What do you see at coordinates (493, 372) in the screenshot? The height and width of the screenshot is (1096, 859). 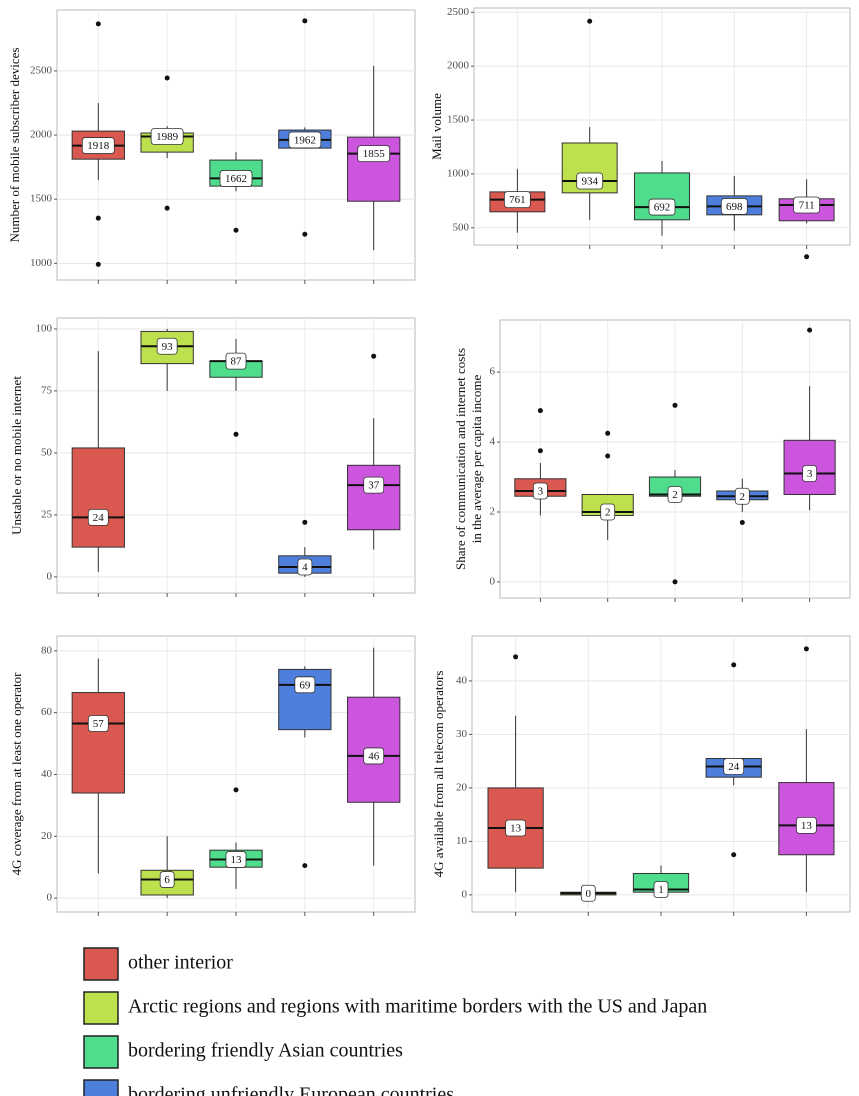 I see `y-tick-label: 6` at bounding box center [493, 372].